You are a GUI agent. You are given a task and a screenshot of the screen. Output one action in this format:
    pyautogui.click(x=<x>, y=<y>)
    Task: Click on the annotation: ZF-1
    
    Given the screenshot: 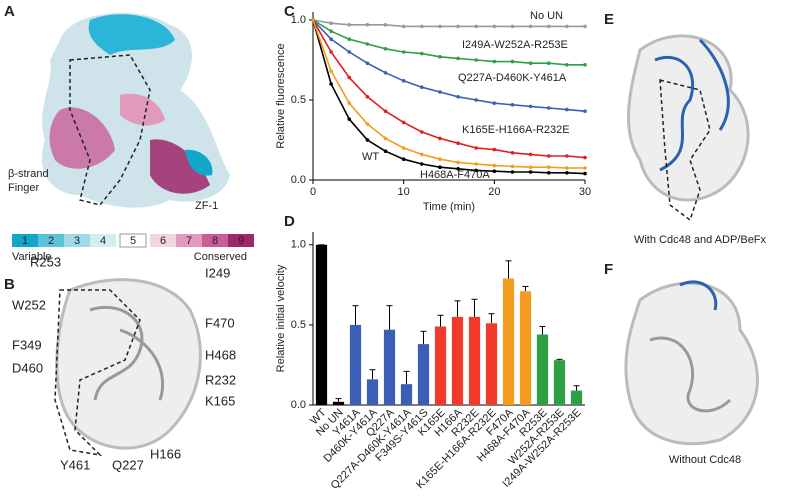 What is the action you would take?
    pyautogui.click(x=206, y=206)
    